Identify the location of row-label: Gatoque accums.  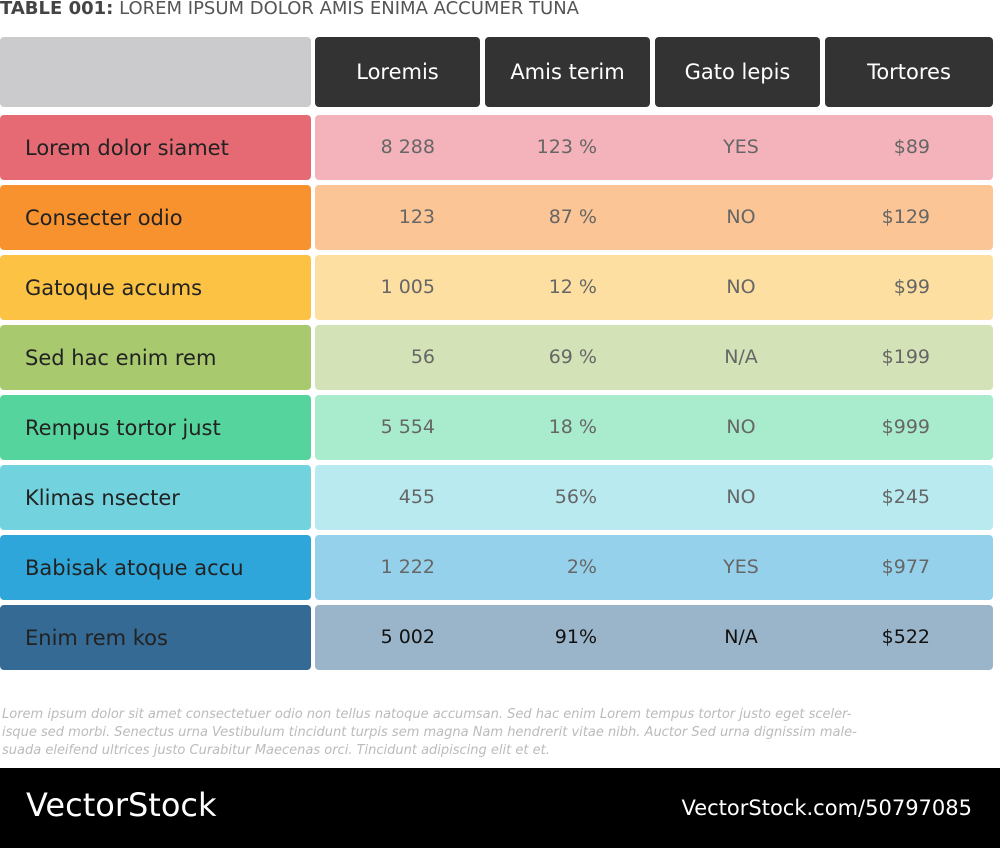
(155, 287).